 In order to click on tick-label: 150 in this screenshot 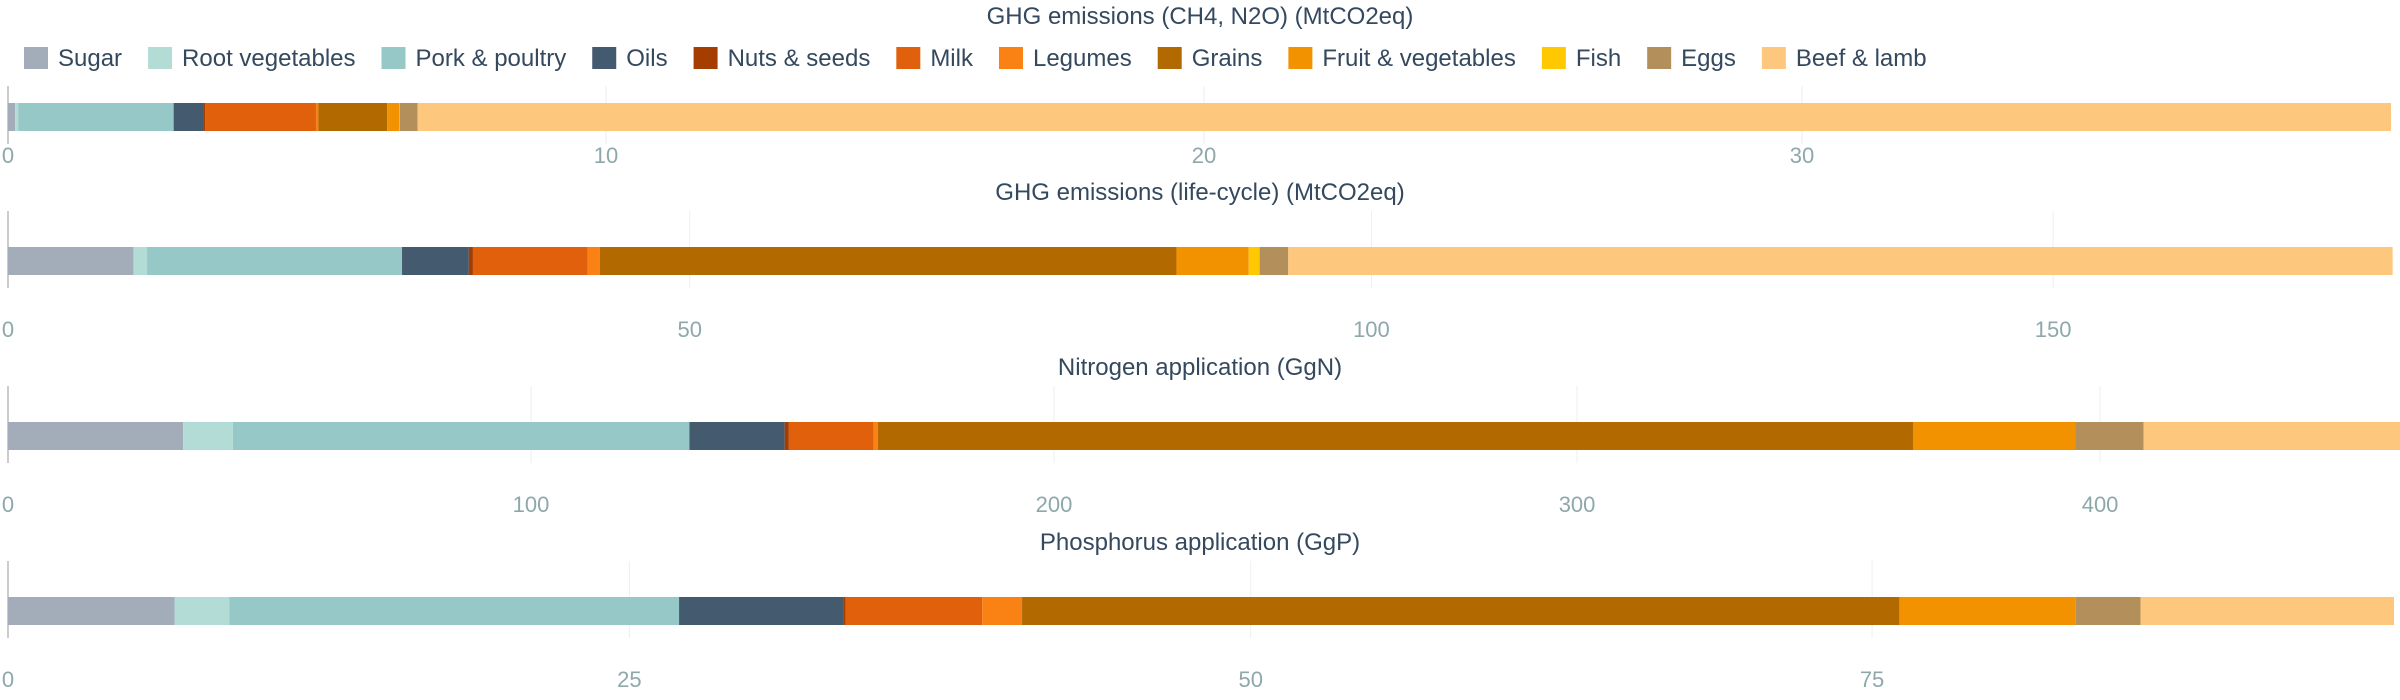, I will do `click(2053, 329)`.